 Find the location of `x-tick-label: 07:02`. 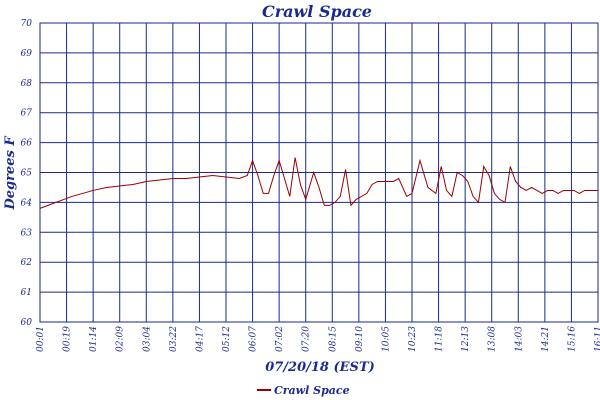

x-tick-label: 07:02 is located at coordinates (280, 339).